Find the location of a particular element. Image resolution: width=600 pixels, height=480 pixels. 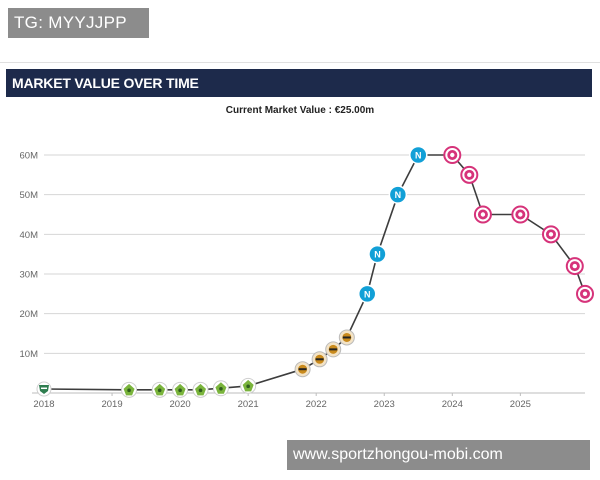

x-tick-label: 2023 is located at coordinates (384, 404).